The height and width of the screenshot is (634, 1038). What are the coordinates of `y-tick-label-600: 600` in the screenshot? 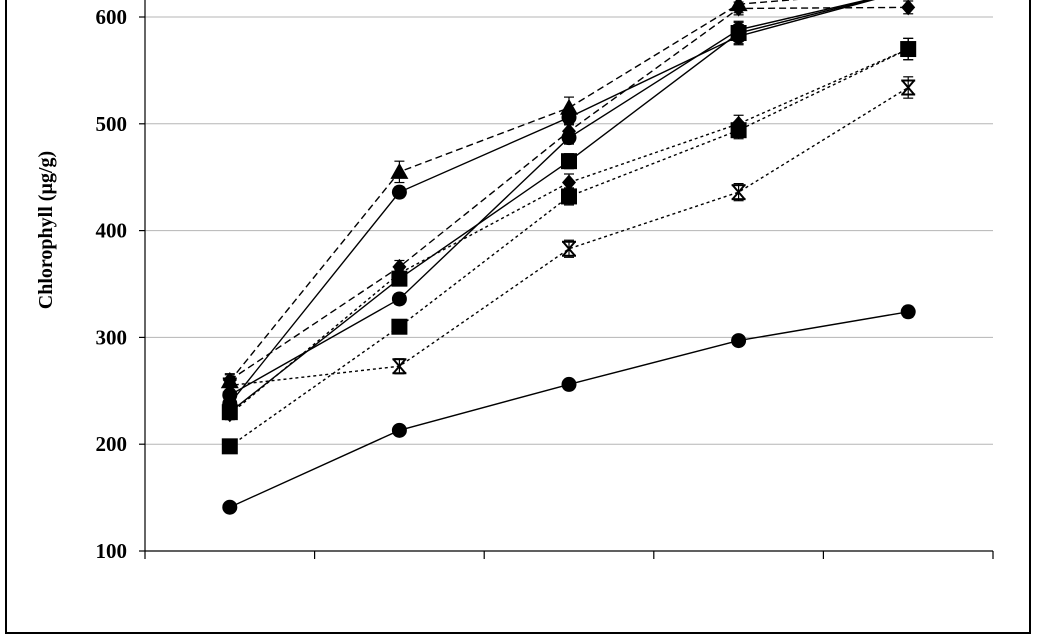 It's located at (112, 17).